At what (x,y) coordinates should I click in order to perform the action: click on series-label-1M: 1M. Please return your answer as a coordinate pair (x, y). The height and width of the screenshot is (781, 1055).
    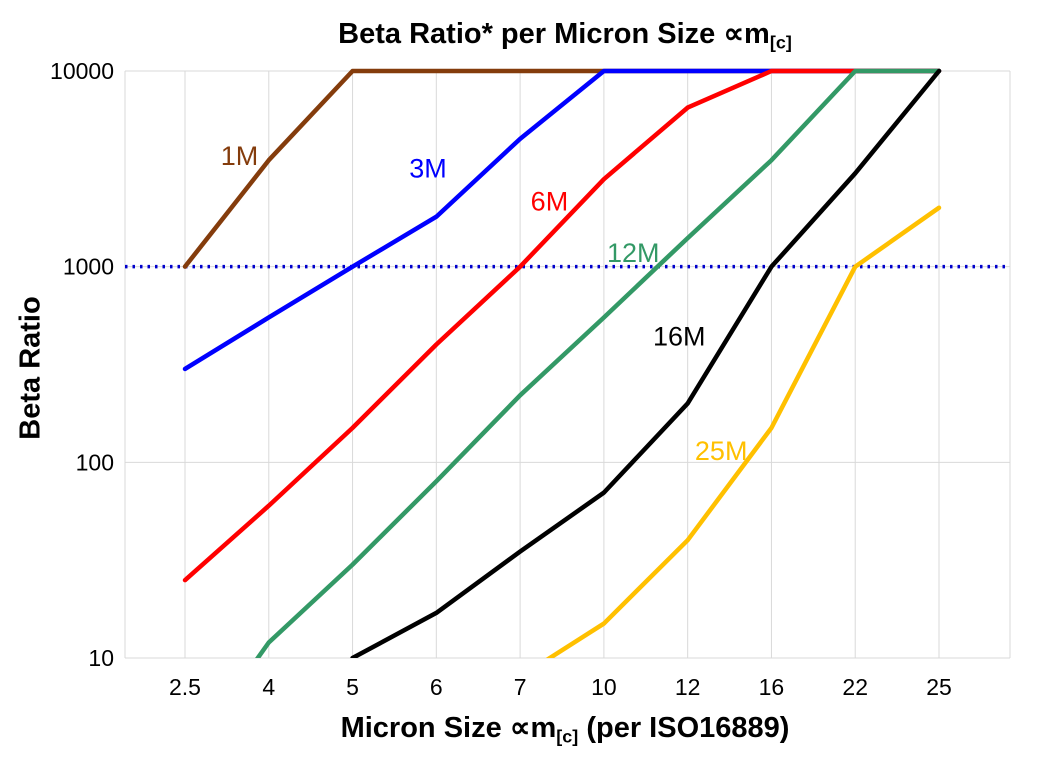
    Looking at the image, I should click on (240, 156).